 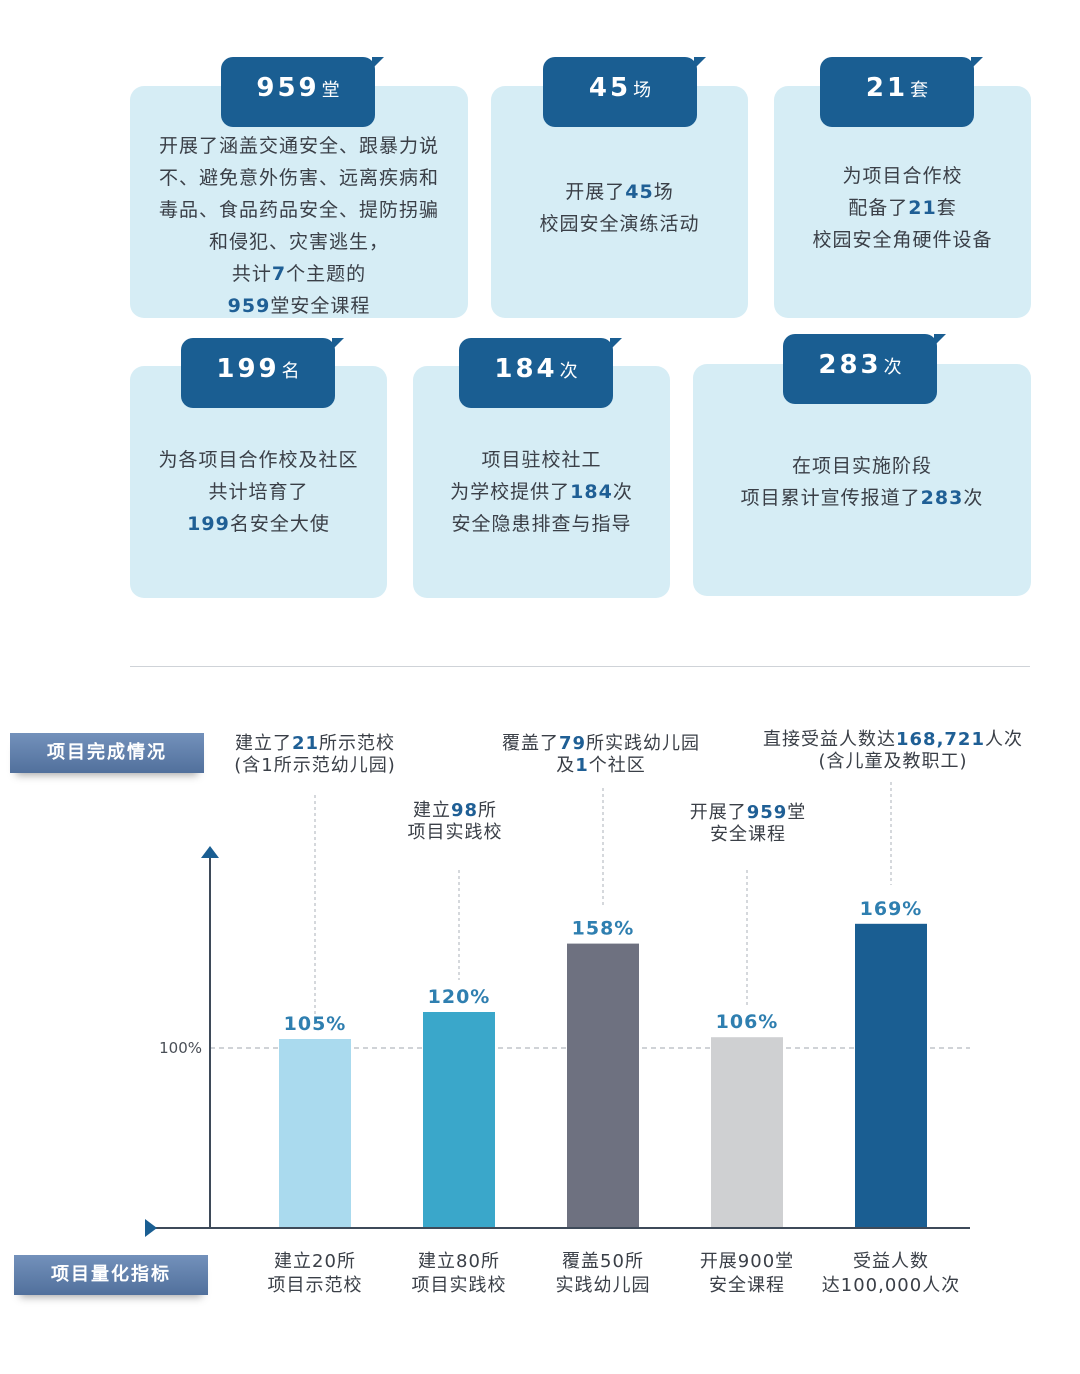 I want to click on highlight-number: 79, so click(x=572, y=743).